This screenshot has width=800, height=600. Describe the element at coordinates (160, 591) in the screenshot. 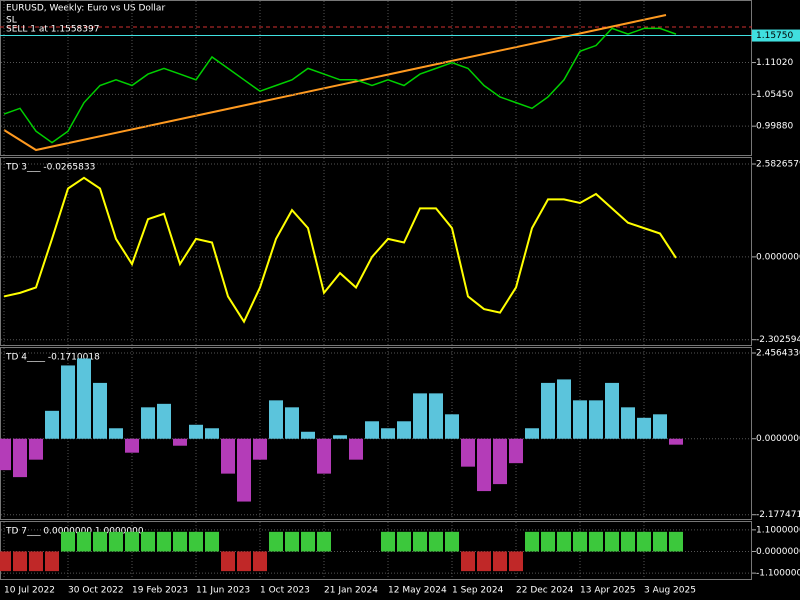

I see `x-tick-label: 19 Feb 2023` at that location.